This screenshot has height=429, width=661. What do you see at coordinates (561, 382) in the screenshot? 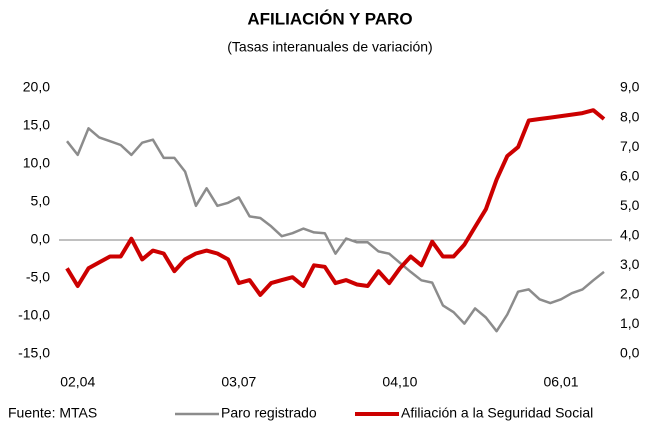
I see `x-tick-label: 06,01` at bounding box center [561, 382].